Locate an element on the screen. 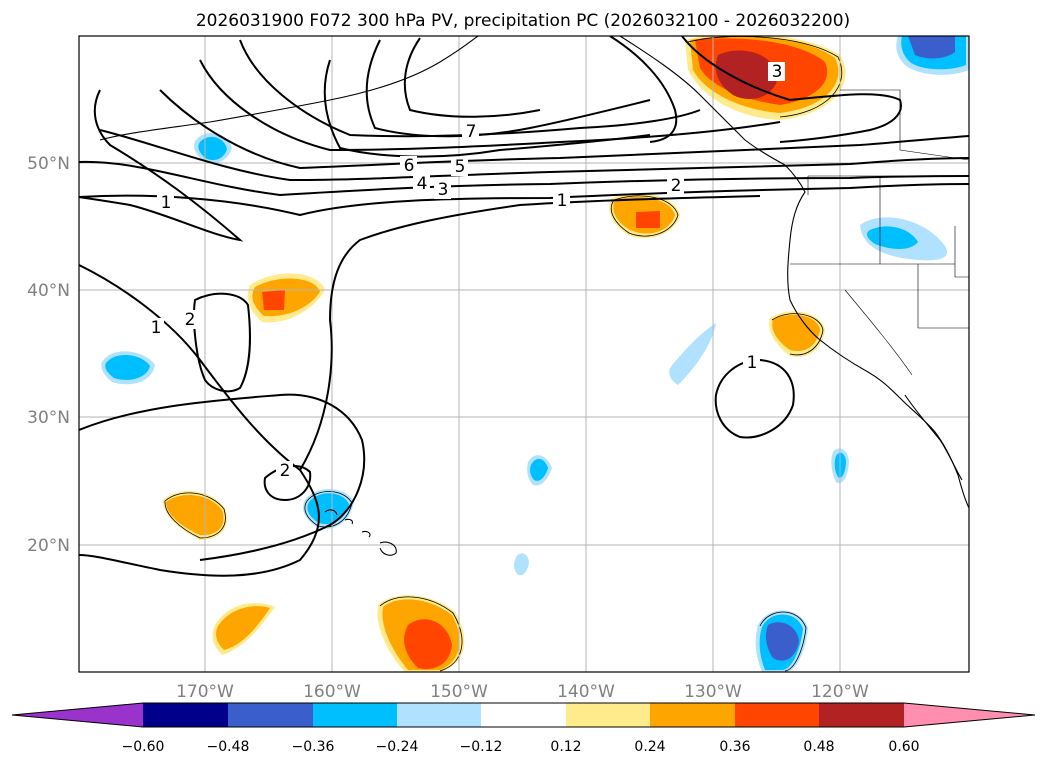 This screenshot has width=1047, height=765. lon-label: 140°W is located at coordinates (586, 692).